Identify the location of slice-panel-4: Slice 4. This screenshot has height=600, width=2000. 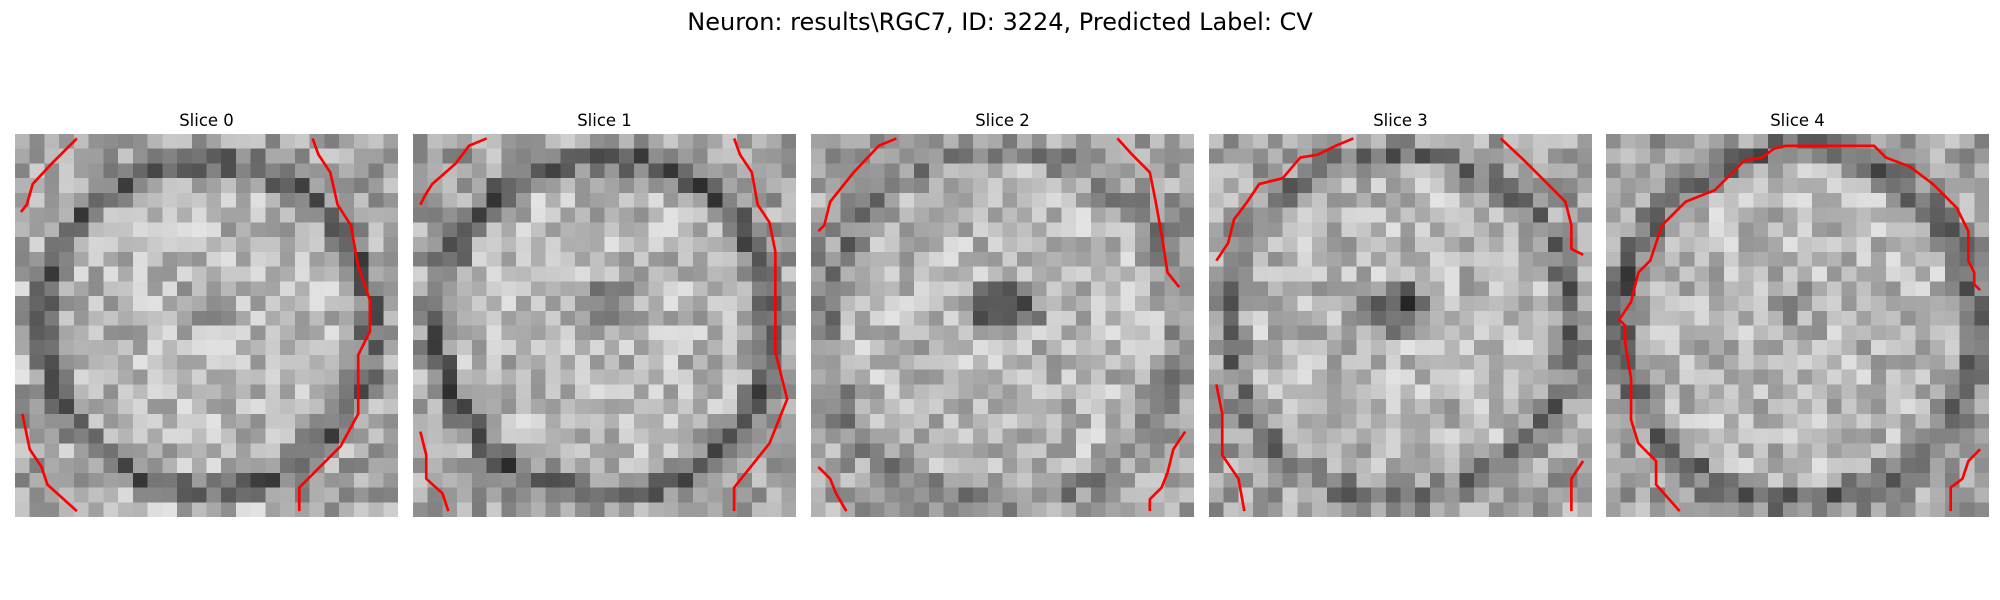
(1797, 313).